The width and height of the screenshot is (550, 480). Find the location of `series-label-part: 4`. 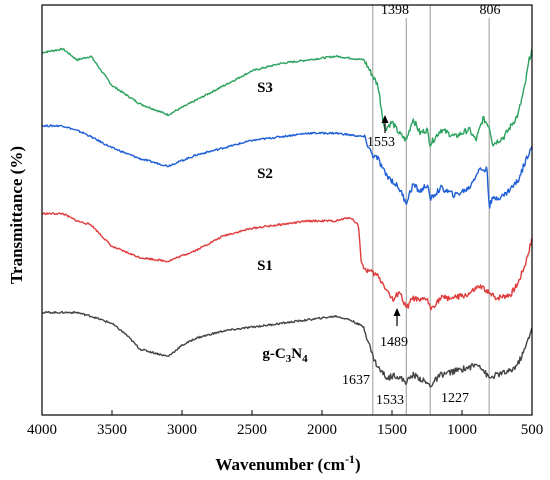

series-label-part: 4 is located at coordinates (305, 359).